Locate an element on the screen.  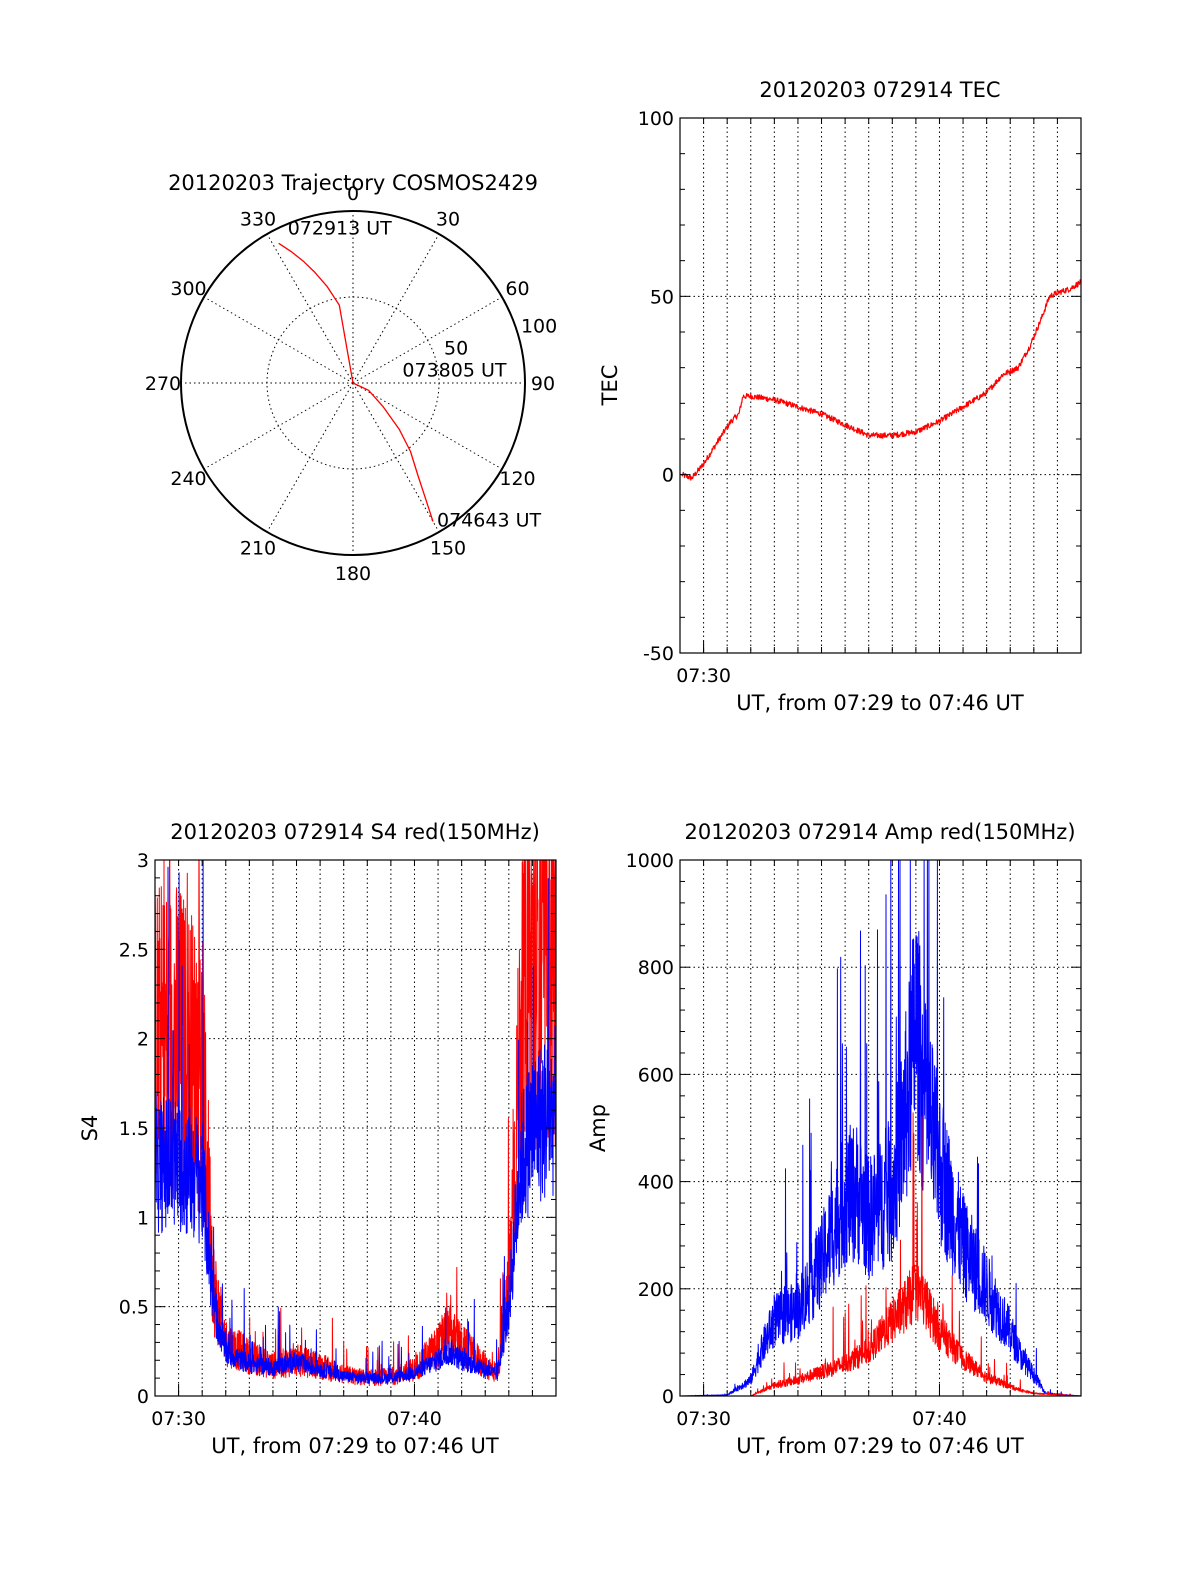
s4-ytick-label: 2.5 is located at coordinates (134, 950).